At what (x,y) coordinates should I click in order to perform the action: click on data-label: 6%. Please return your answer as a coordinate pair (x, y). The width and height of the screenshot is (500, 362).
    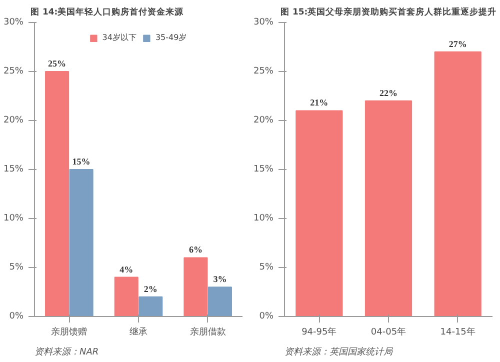
    Looking at the image, I should click on (195, 249).